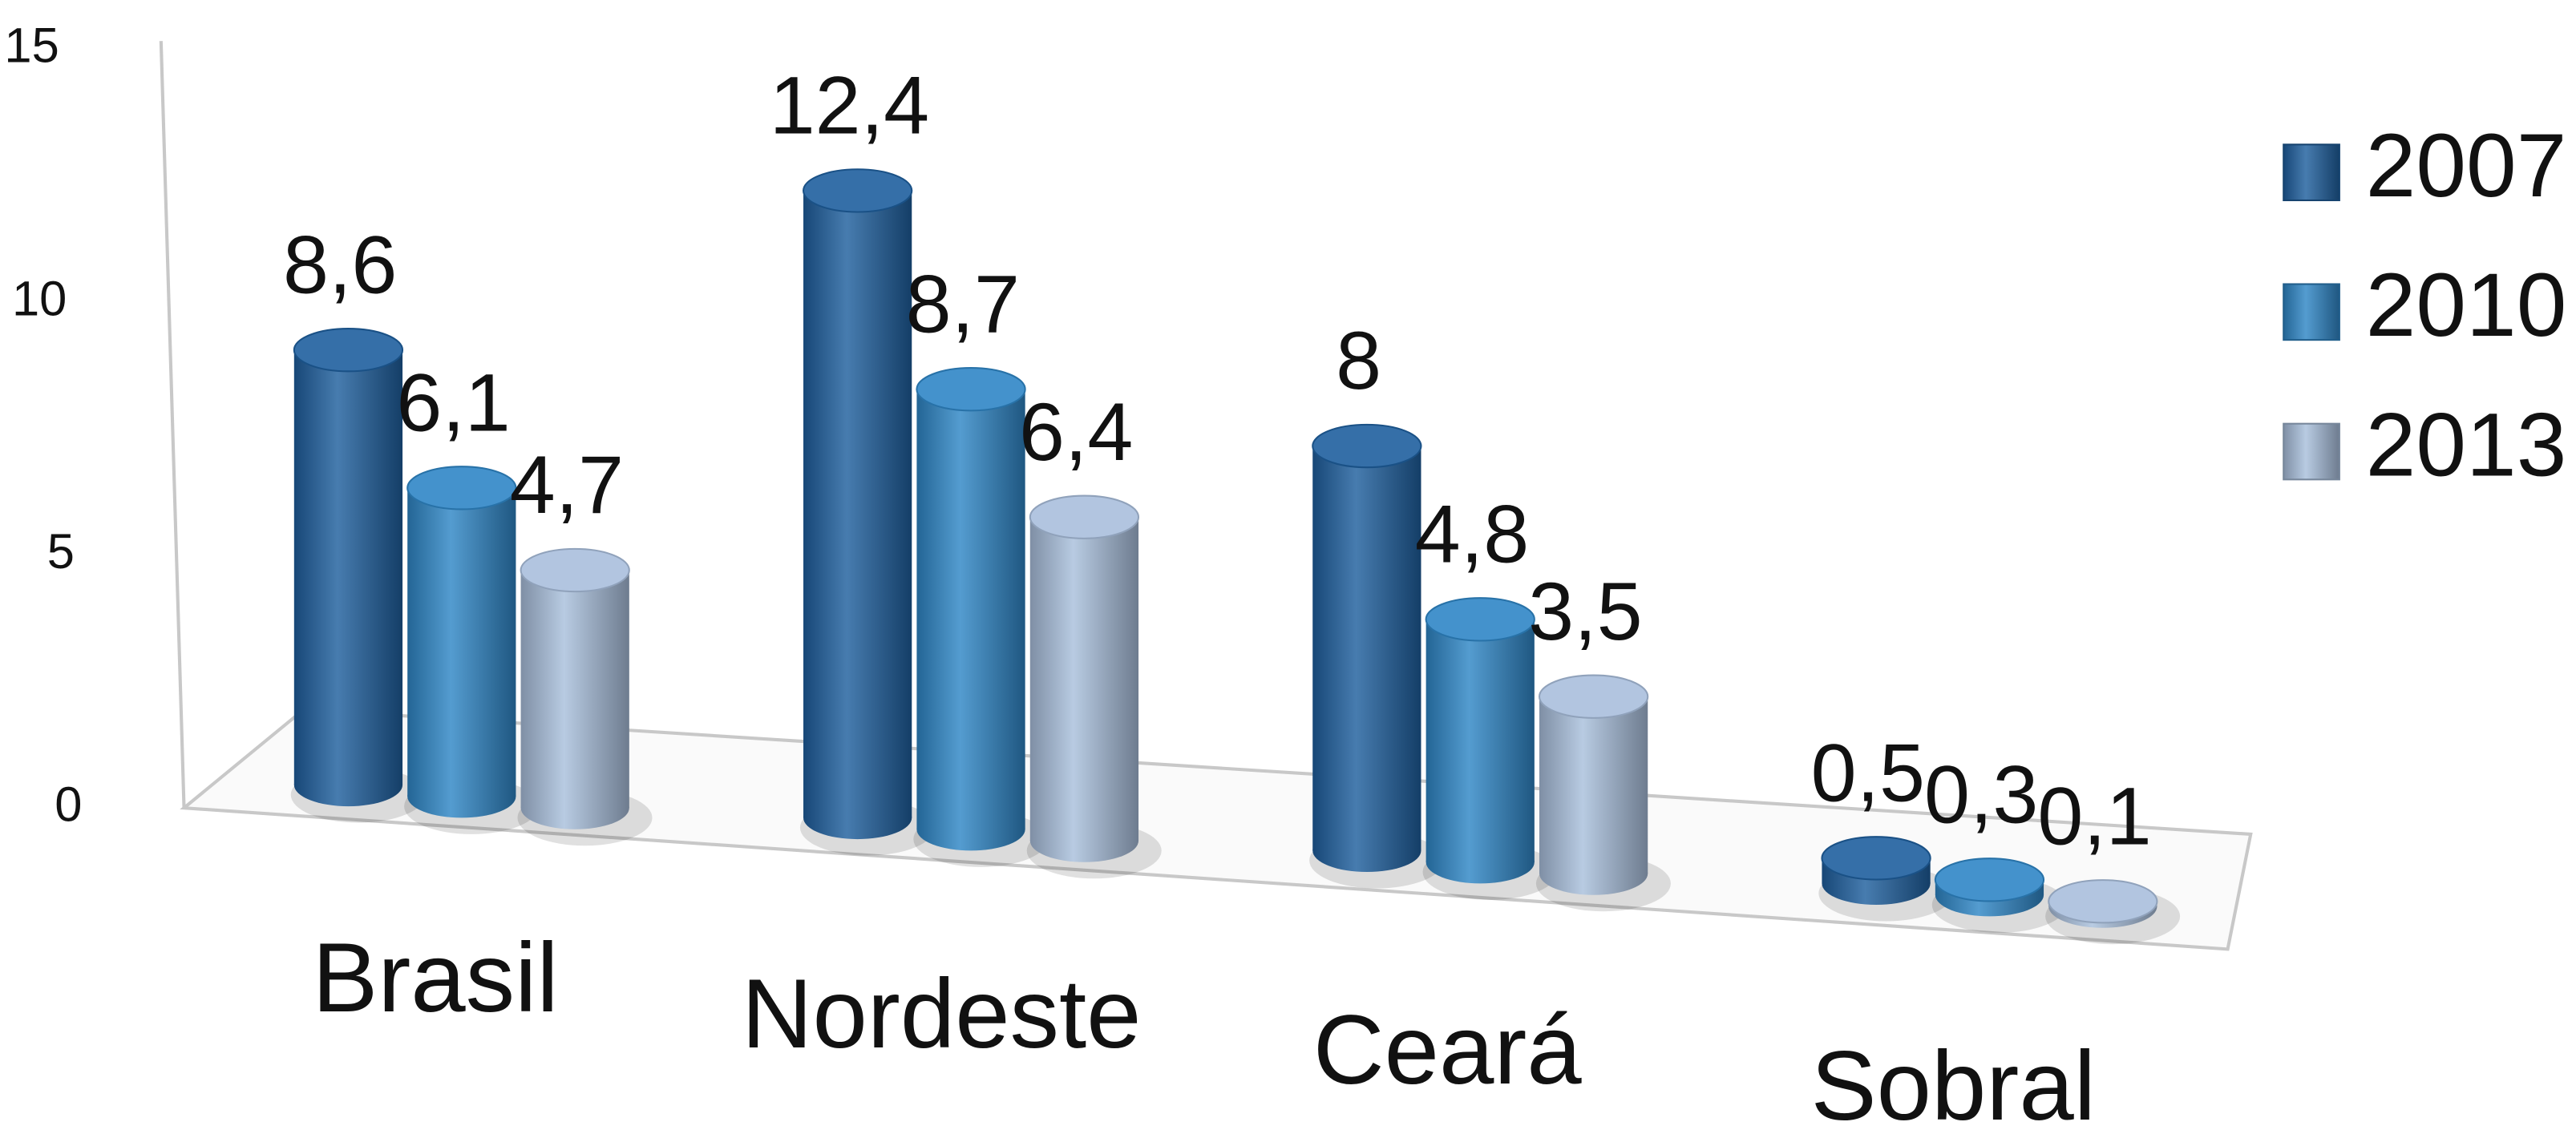  What do you see at coordinates (2466, 166) in the screenshot?
I see `legend-label: 2007` at bounding box center [2466, 166].